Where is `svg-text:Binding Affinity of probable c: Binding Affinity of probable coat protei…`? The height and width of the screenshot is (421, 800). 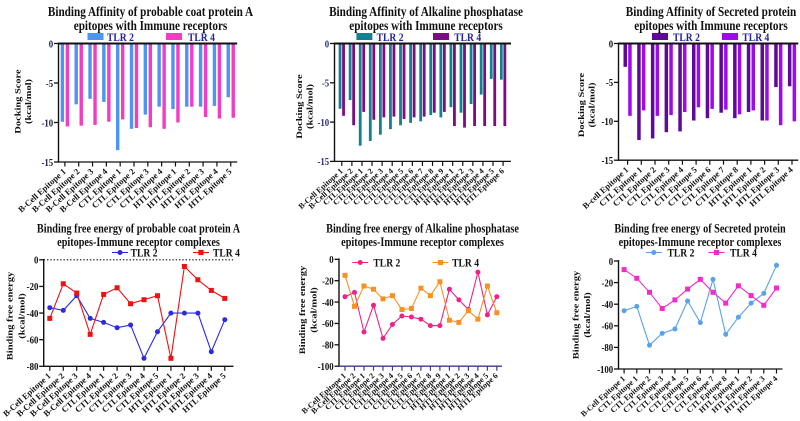
svg-text:Binding Affinity of probable c: Binding Affinity of probable coat protei… is located at coordinates (151, 11).